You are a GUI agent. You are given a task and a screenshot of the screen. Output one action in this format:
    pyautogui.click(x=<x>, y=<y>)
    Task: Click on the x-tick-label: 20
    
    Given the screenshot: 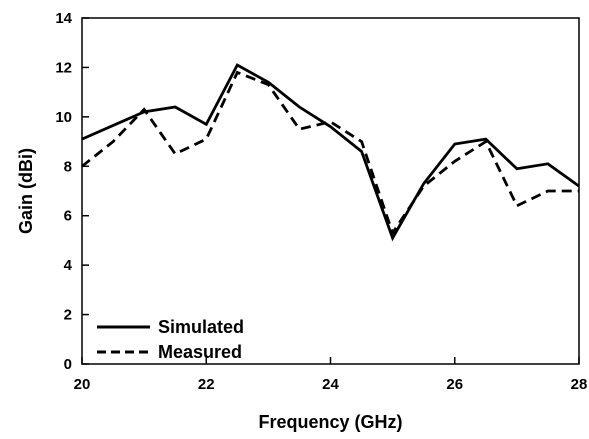 What is the action you would take?
    pyautogui.click(x=82, y=384)
    